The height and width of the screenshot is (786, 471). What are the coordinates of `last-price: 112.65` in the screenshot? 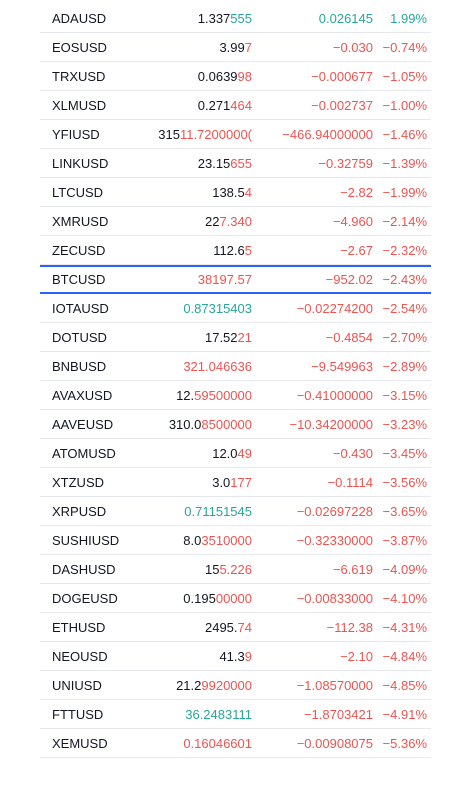 It's located at (232, 250).